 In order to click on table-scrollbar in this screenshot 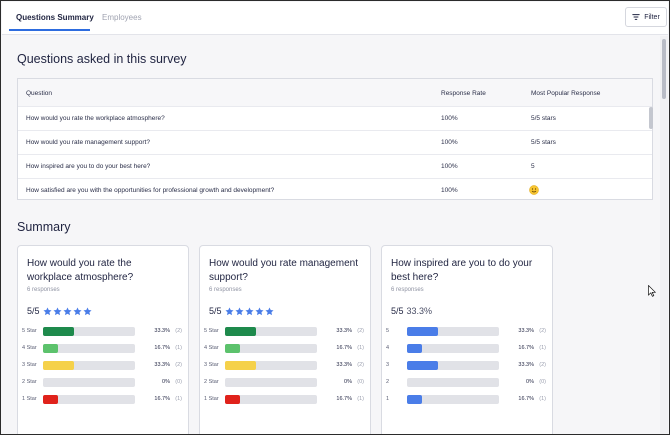, I will do `click(651, 118)`.